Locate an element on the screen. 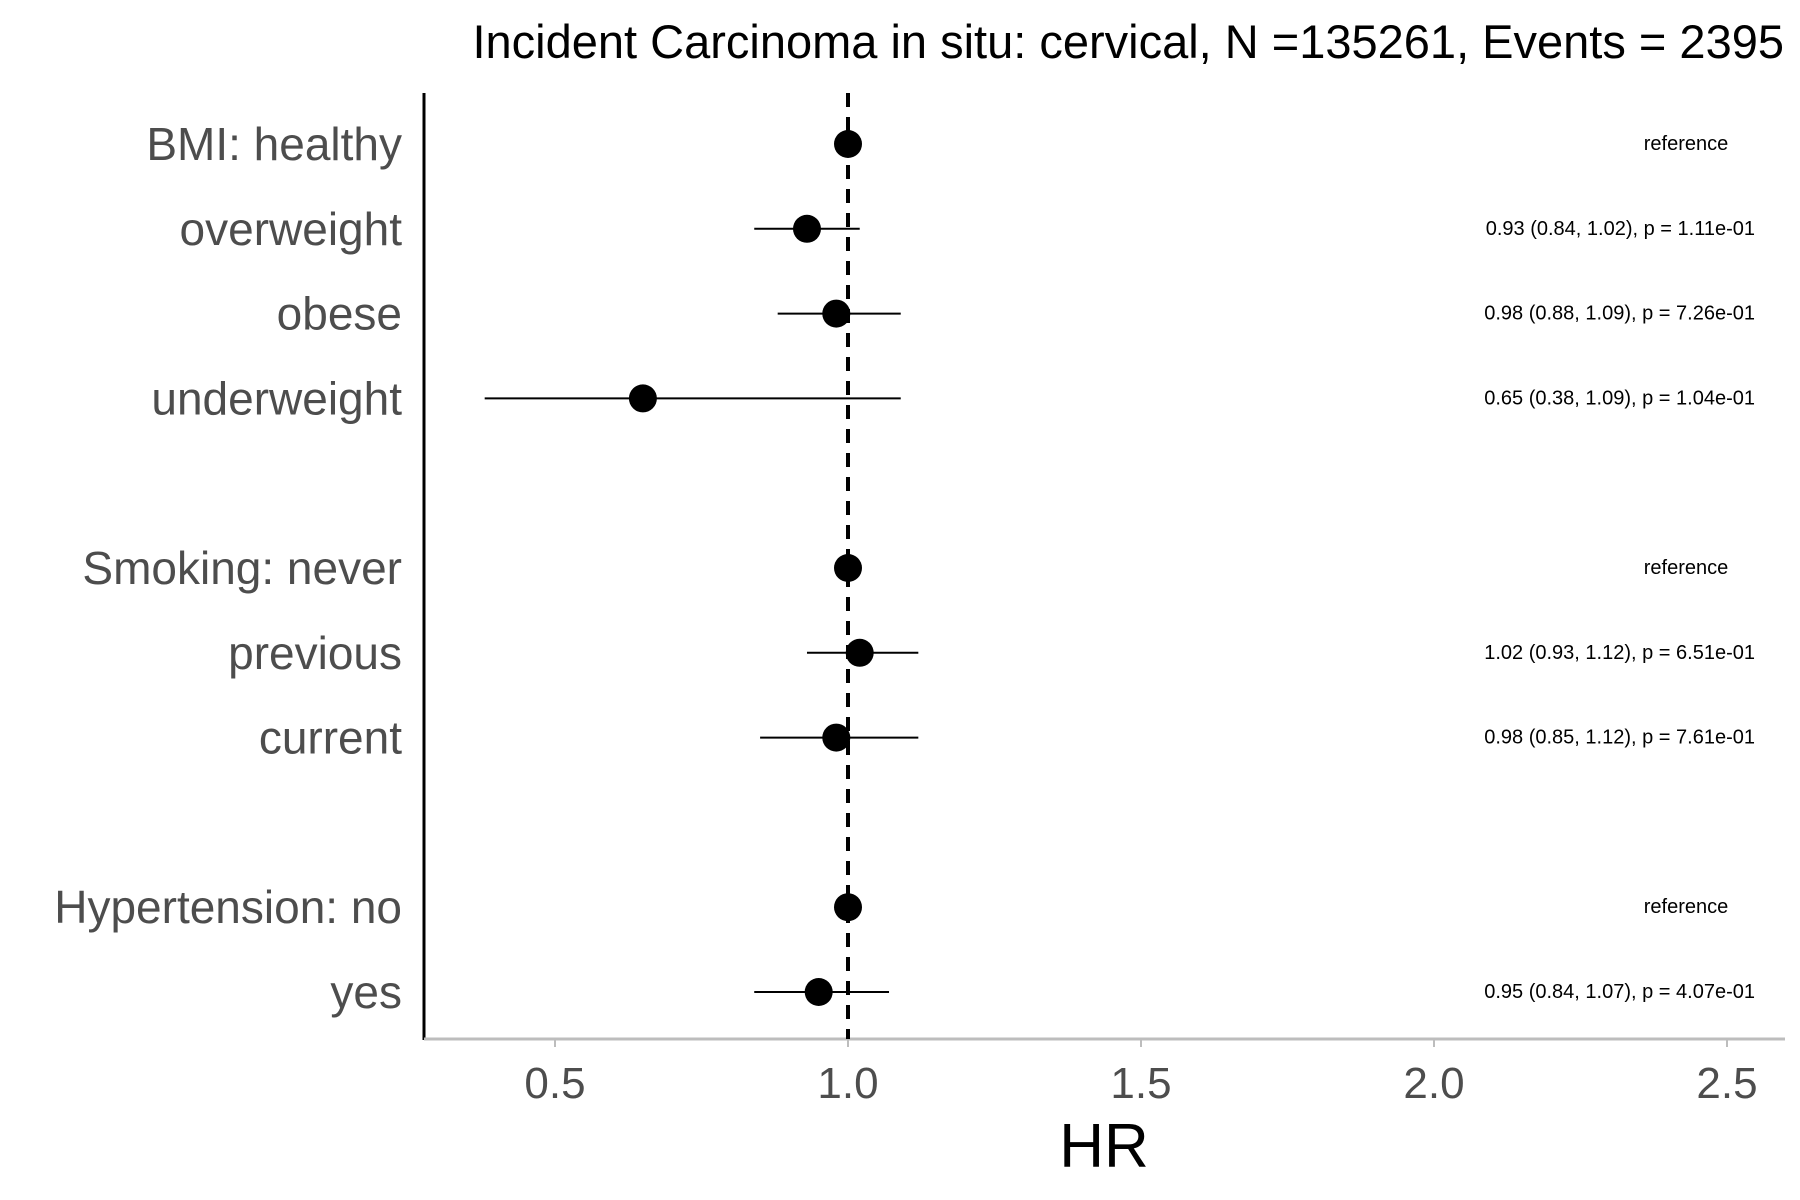 The image size is (1800, 1200). x-tick-label: 1.0 is located at coordinates (847, 1083).